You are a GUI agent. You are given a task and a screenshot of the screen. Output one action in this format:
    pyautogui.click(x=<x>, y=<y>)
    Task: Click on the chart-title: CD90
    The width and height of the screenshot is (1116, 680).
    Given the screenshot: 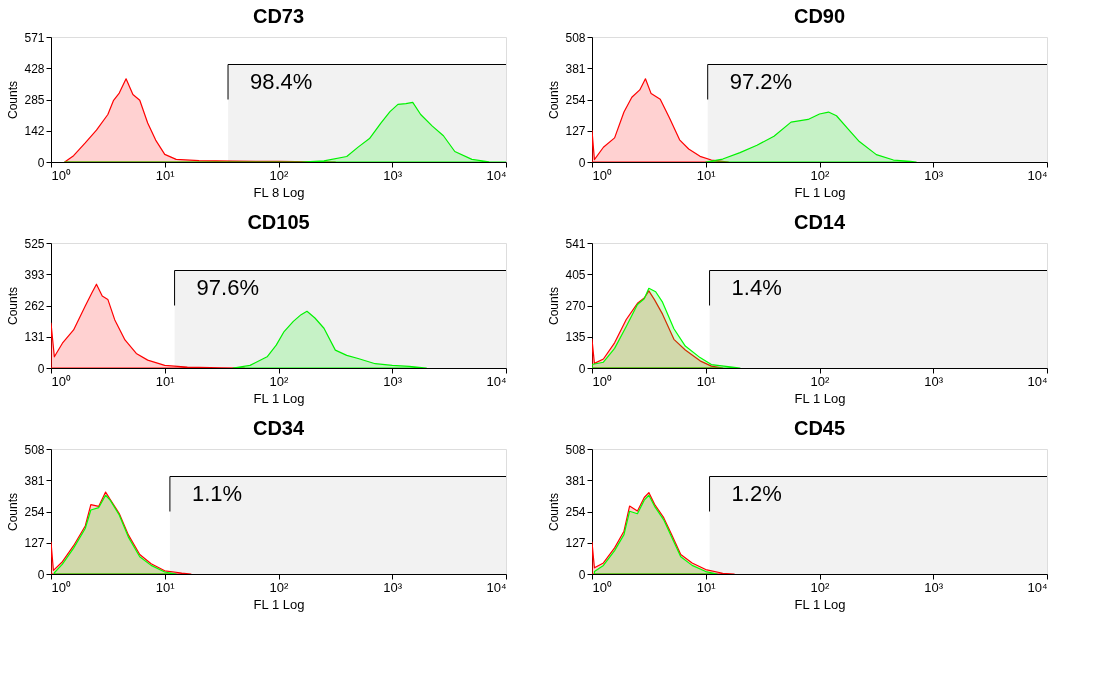 What is the action you would take?
    pyautogui.click(x=819, y=16)
    